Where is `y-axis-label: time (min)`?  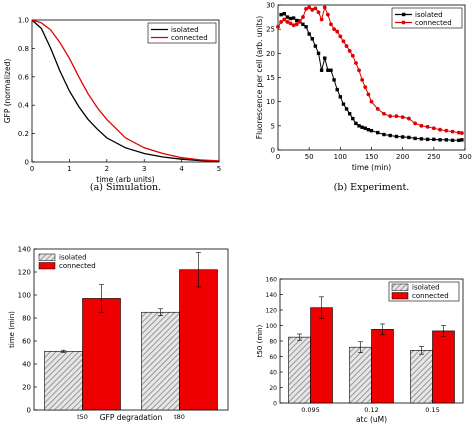 y-axis-label: time (min) is located at coordinates (12, 329).